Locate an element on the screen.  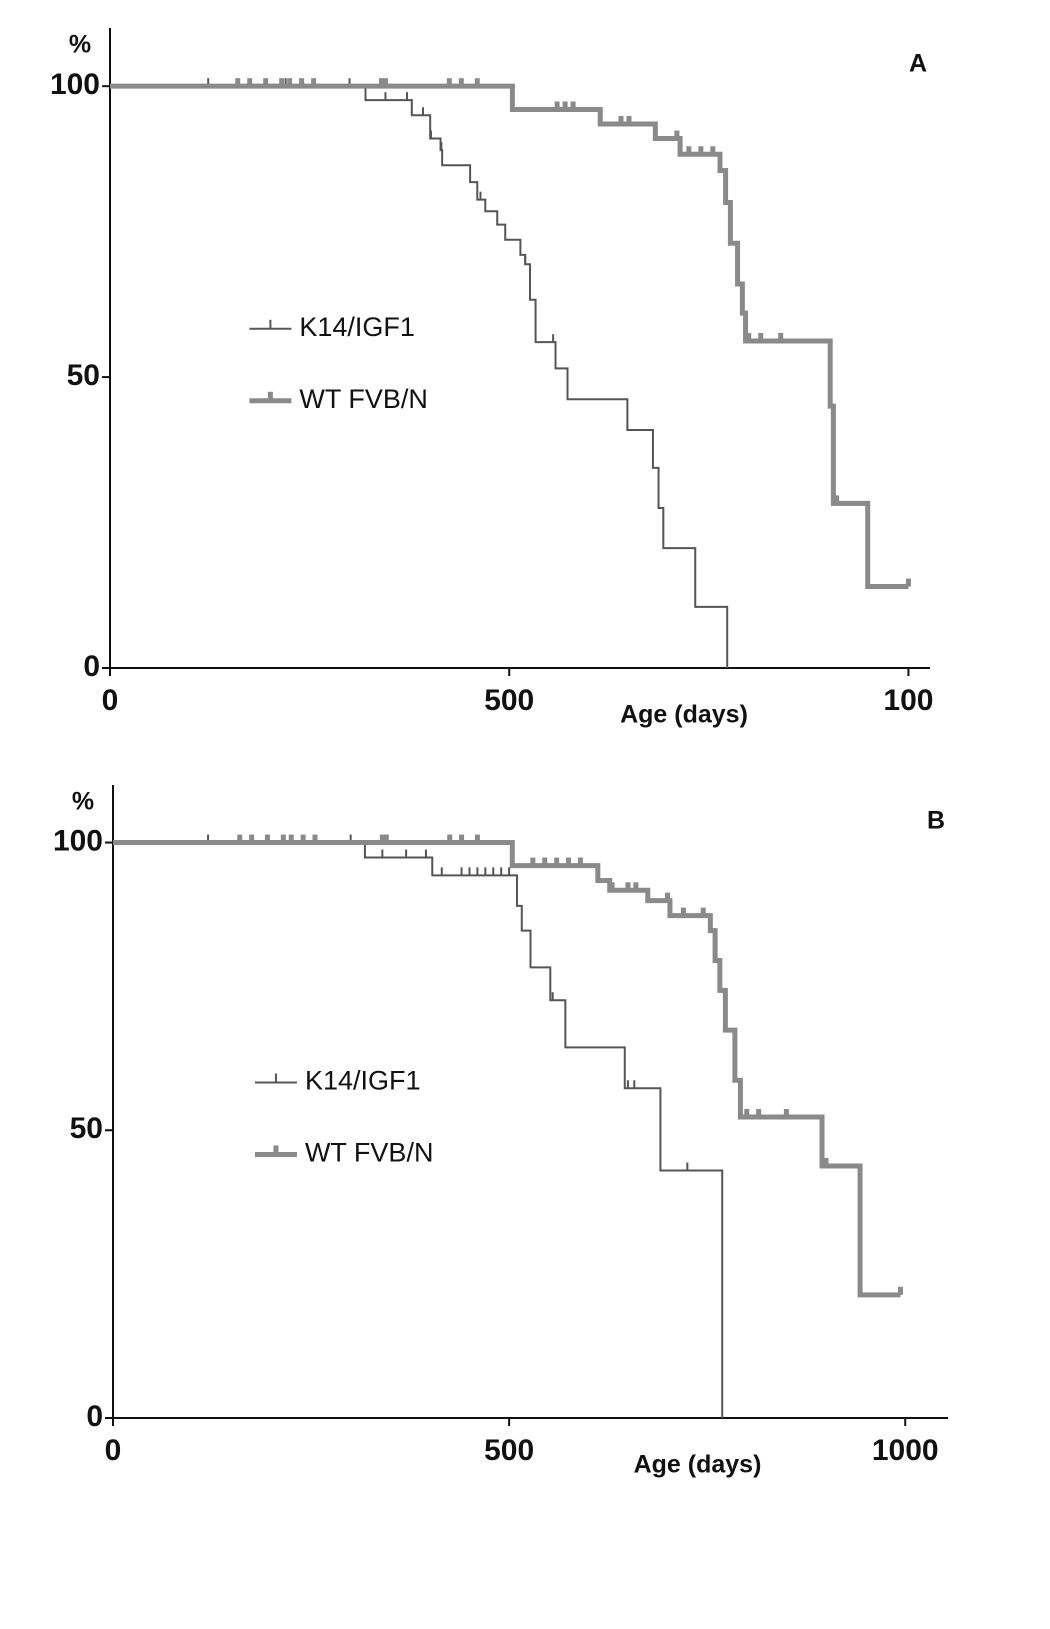
x-tick-label: 1000 is located at coordinates (905, 1450).